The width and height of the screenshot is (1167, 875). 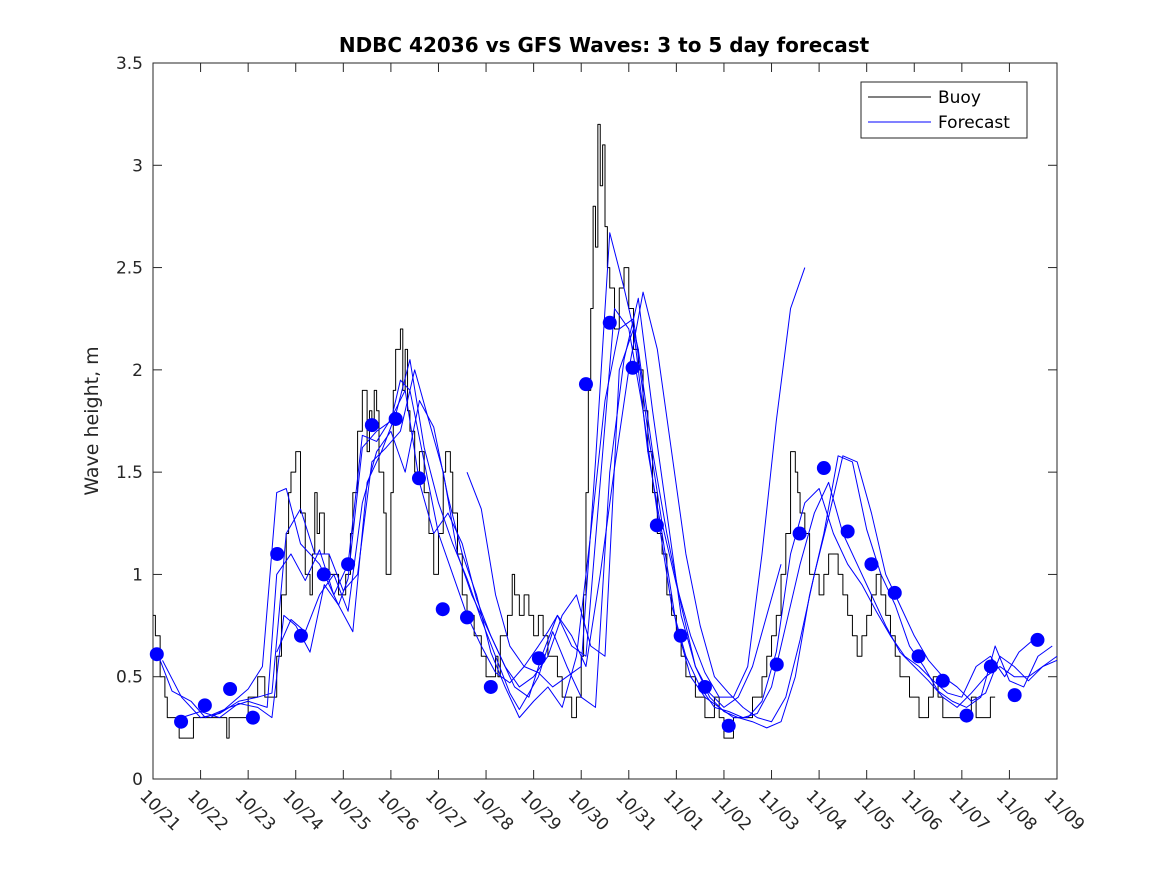 I want to click on legend-label-buoy: Buoy, so click(x=959, y=98).